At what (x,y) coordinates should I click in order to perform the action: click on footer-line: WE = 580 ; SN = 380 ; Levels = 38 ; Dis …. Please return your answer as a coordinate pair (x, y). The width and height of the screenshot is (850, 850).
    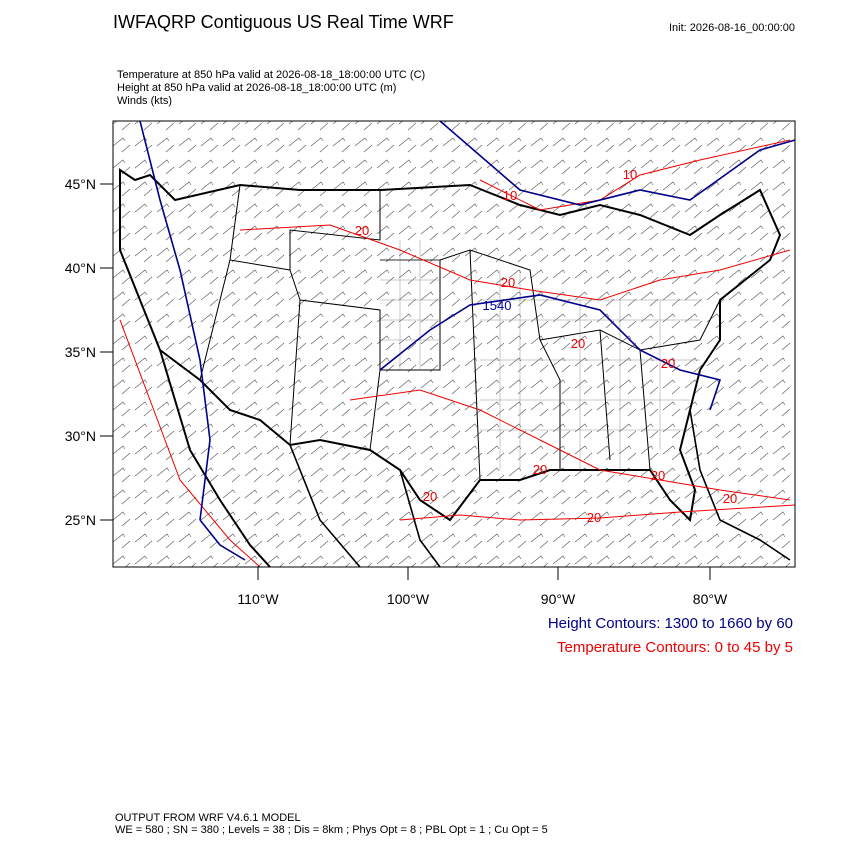
    Looking at the image, I should click on (331, 830).